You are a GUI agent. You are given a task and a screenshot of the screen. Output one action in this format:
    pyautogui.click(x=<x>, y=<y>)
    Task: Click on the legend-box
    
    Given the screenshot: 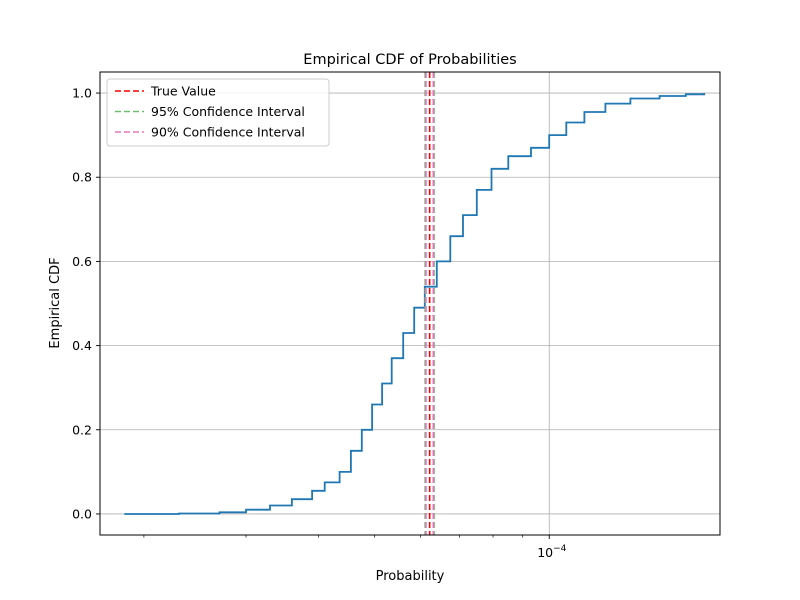 What is the action you would take?
    pyautogui.click(x=218, y=112)
    